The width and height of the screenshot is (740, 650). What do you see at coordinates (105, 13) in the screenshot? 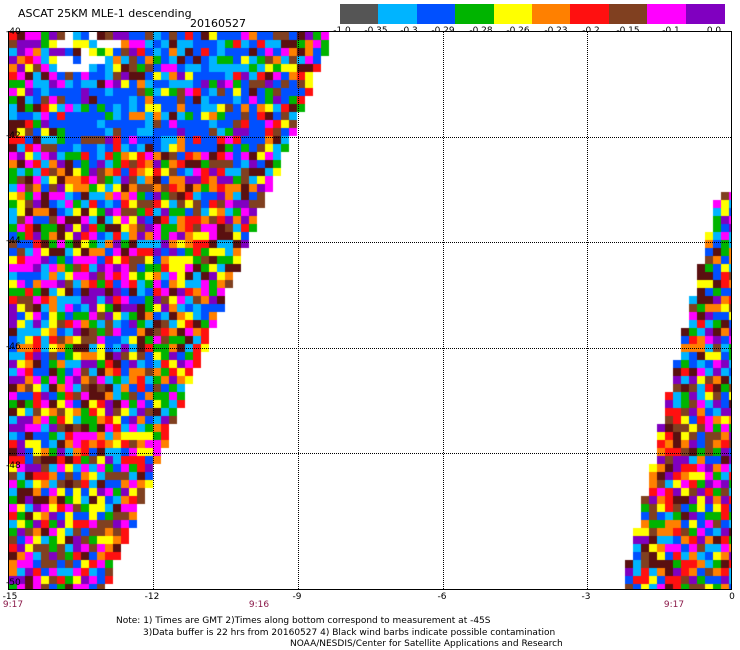
I see `map-title: ASCAT 25KM MLE-1 descending` at bounding box center [105, 13].